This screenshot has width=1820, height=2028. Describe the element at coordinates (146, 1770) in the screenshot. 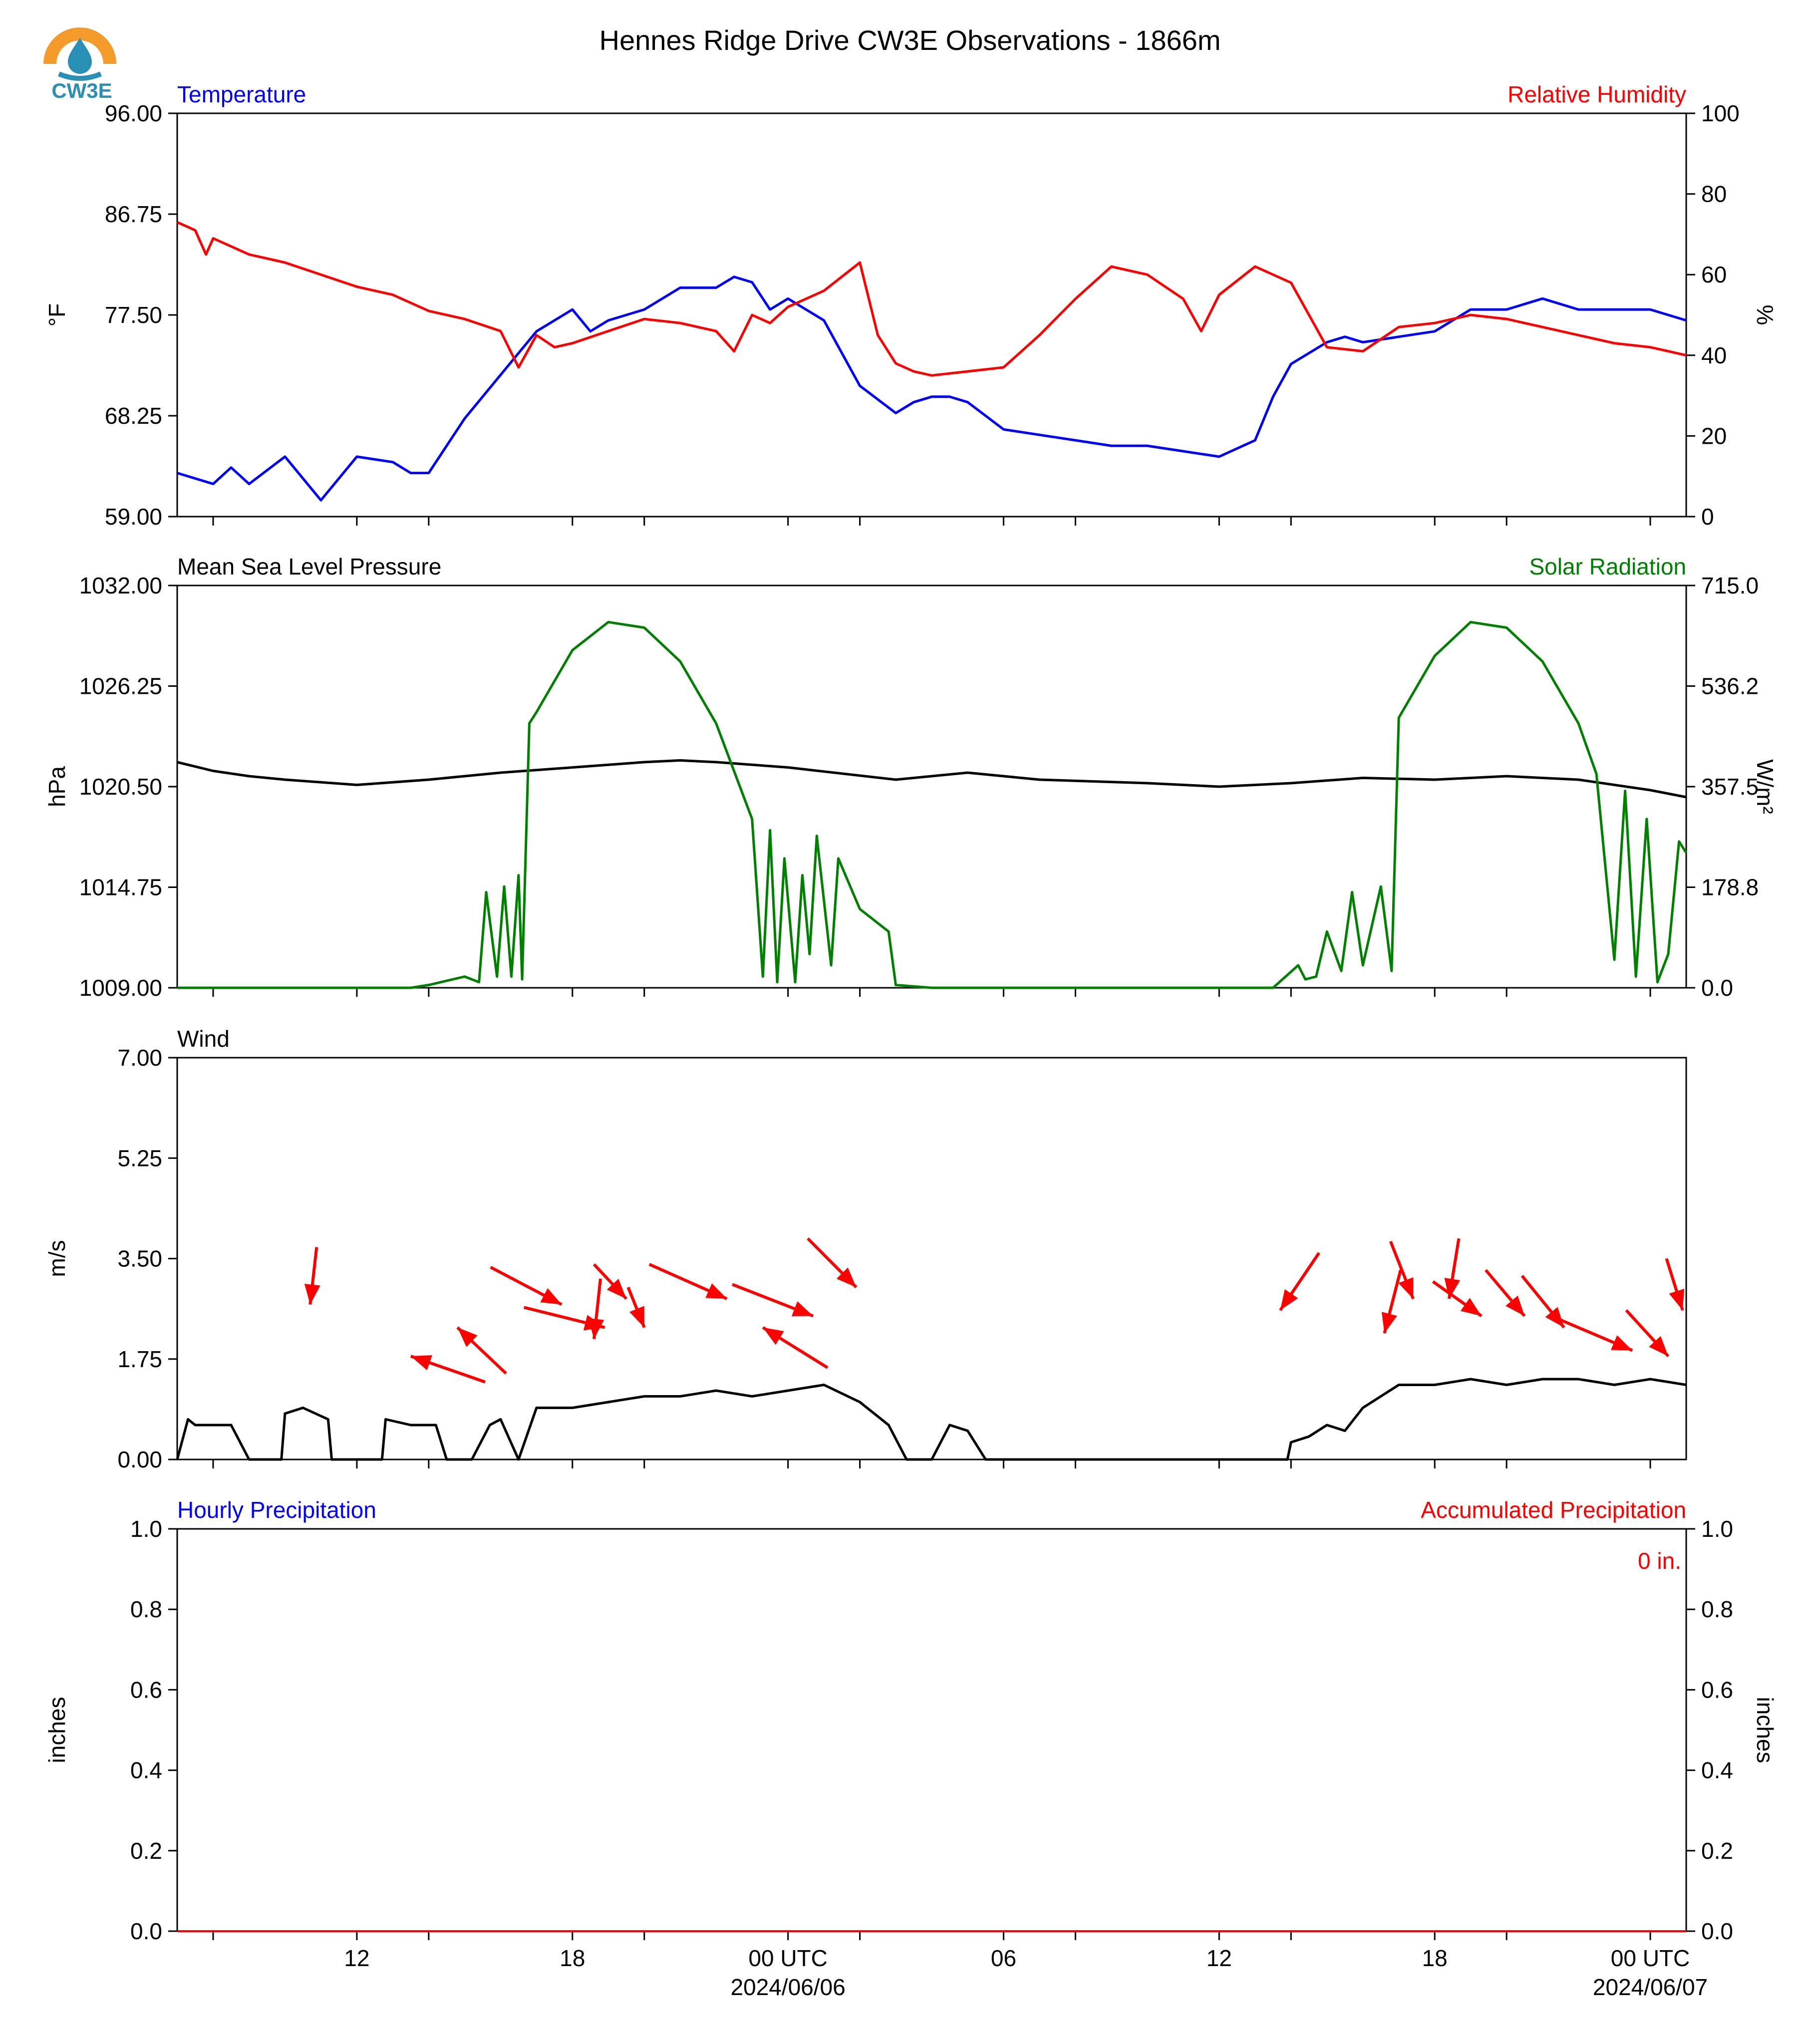

I see `left-axis-tick-label: 0.4` at that location.